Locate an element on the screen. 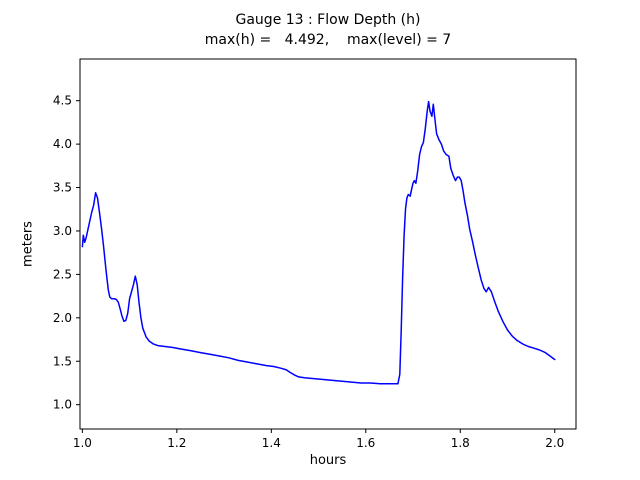 The width and height of the screenshot is (640, 480). chart-title: Gauge 13 : Flow Depth (h) is located at coordinates (328, 20).